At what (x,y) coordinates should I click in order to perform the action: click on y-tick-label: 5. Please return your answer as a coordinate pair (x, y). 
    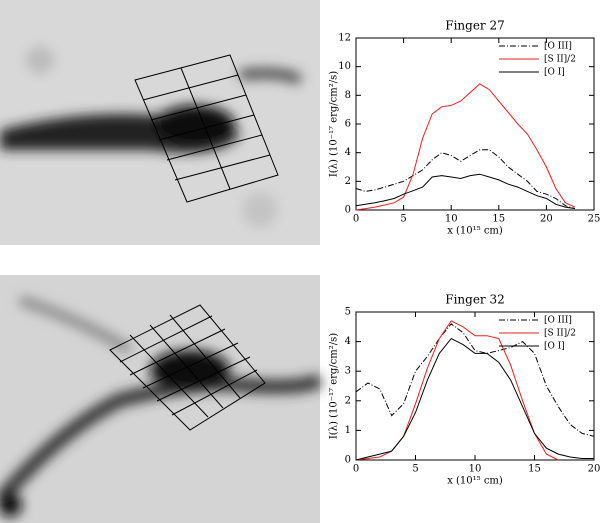
    Looking at the image, I should click on (348, 312).